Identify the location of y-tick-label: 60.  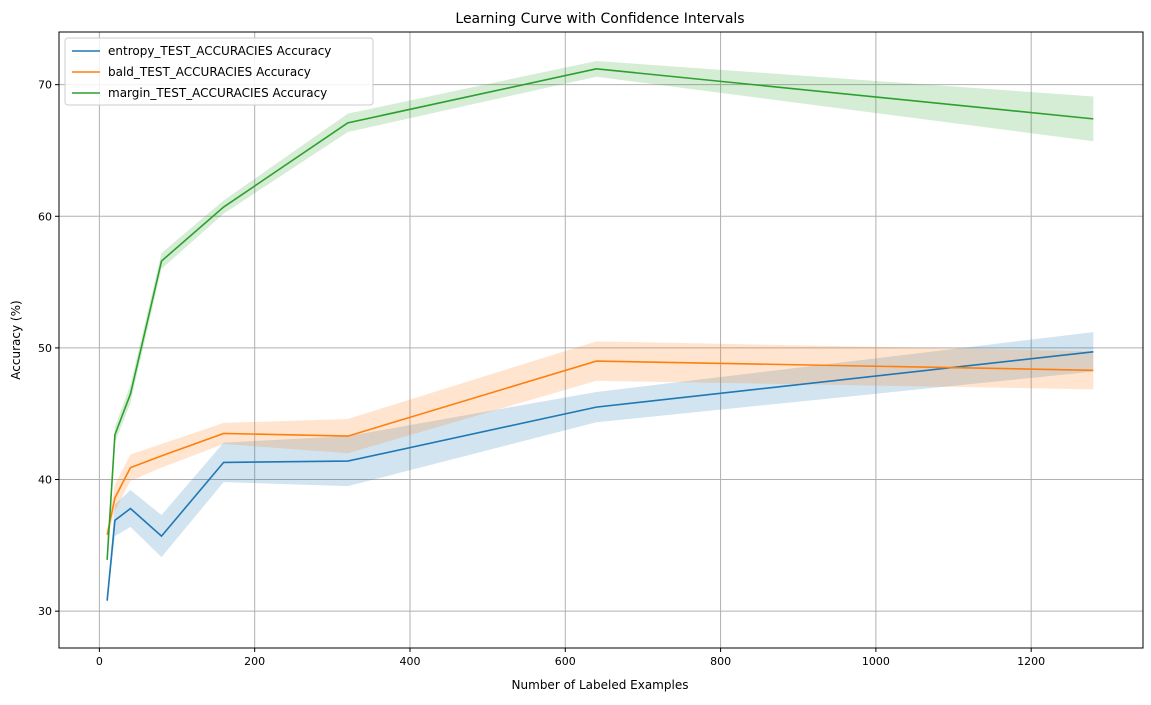
(45, 216).